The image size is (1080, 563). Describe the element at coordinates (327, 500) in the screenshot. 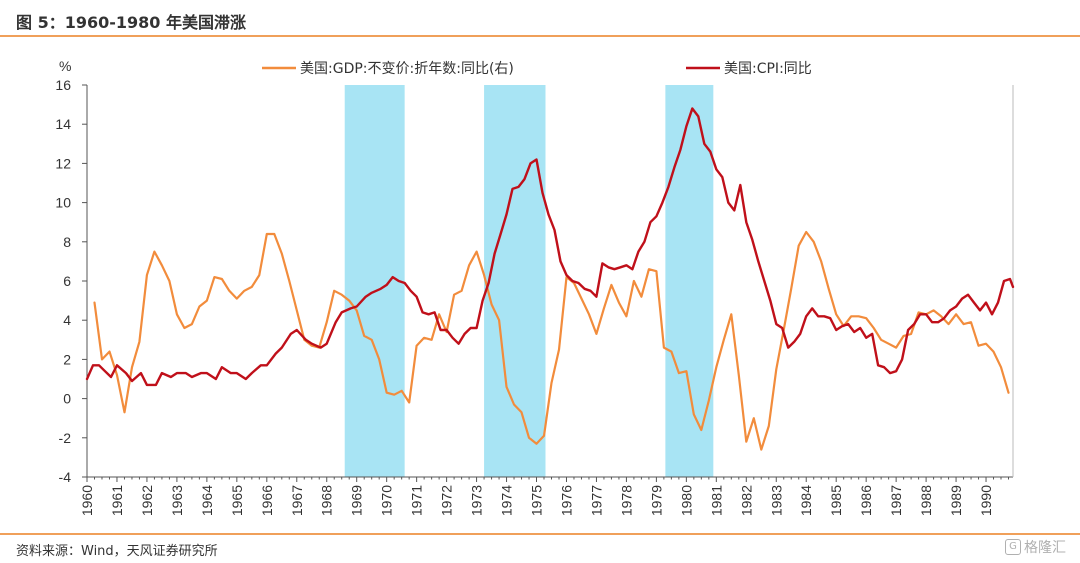

I see `x-tick-label: 1968` at that location.